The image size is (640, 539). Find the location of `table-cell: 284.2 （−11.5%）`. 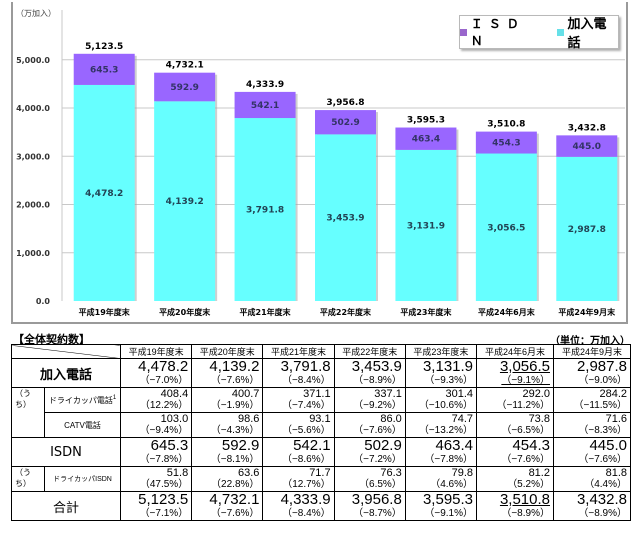

table-cell: 284.2 （−11.5%） is located at coordinates (592, 400).